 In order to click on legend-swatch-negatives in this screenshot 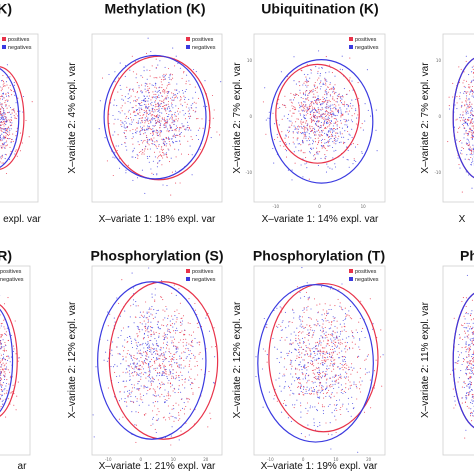, I will do `click(351, 47)`.